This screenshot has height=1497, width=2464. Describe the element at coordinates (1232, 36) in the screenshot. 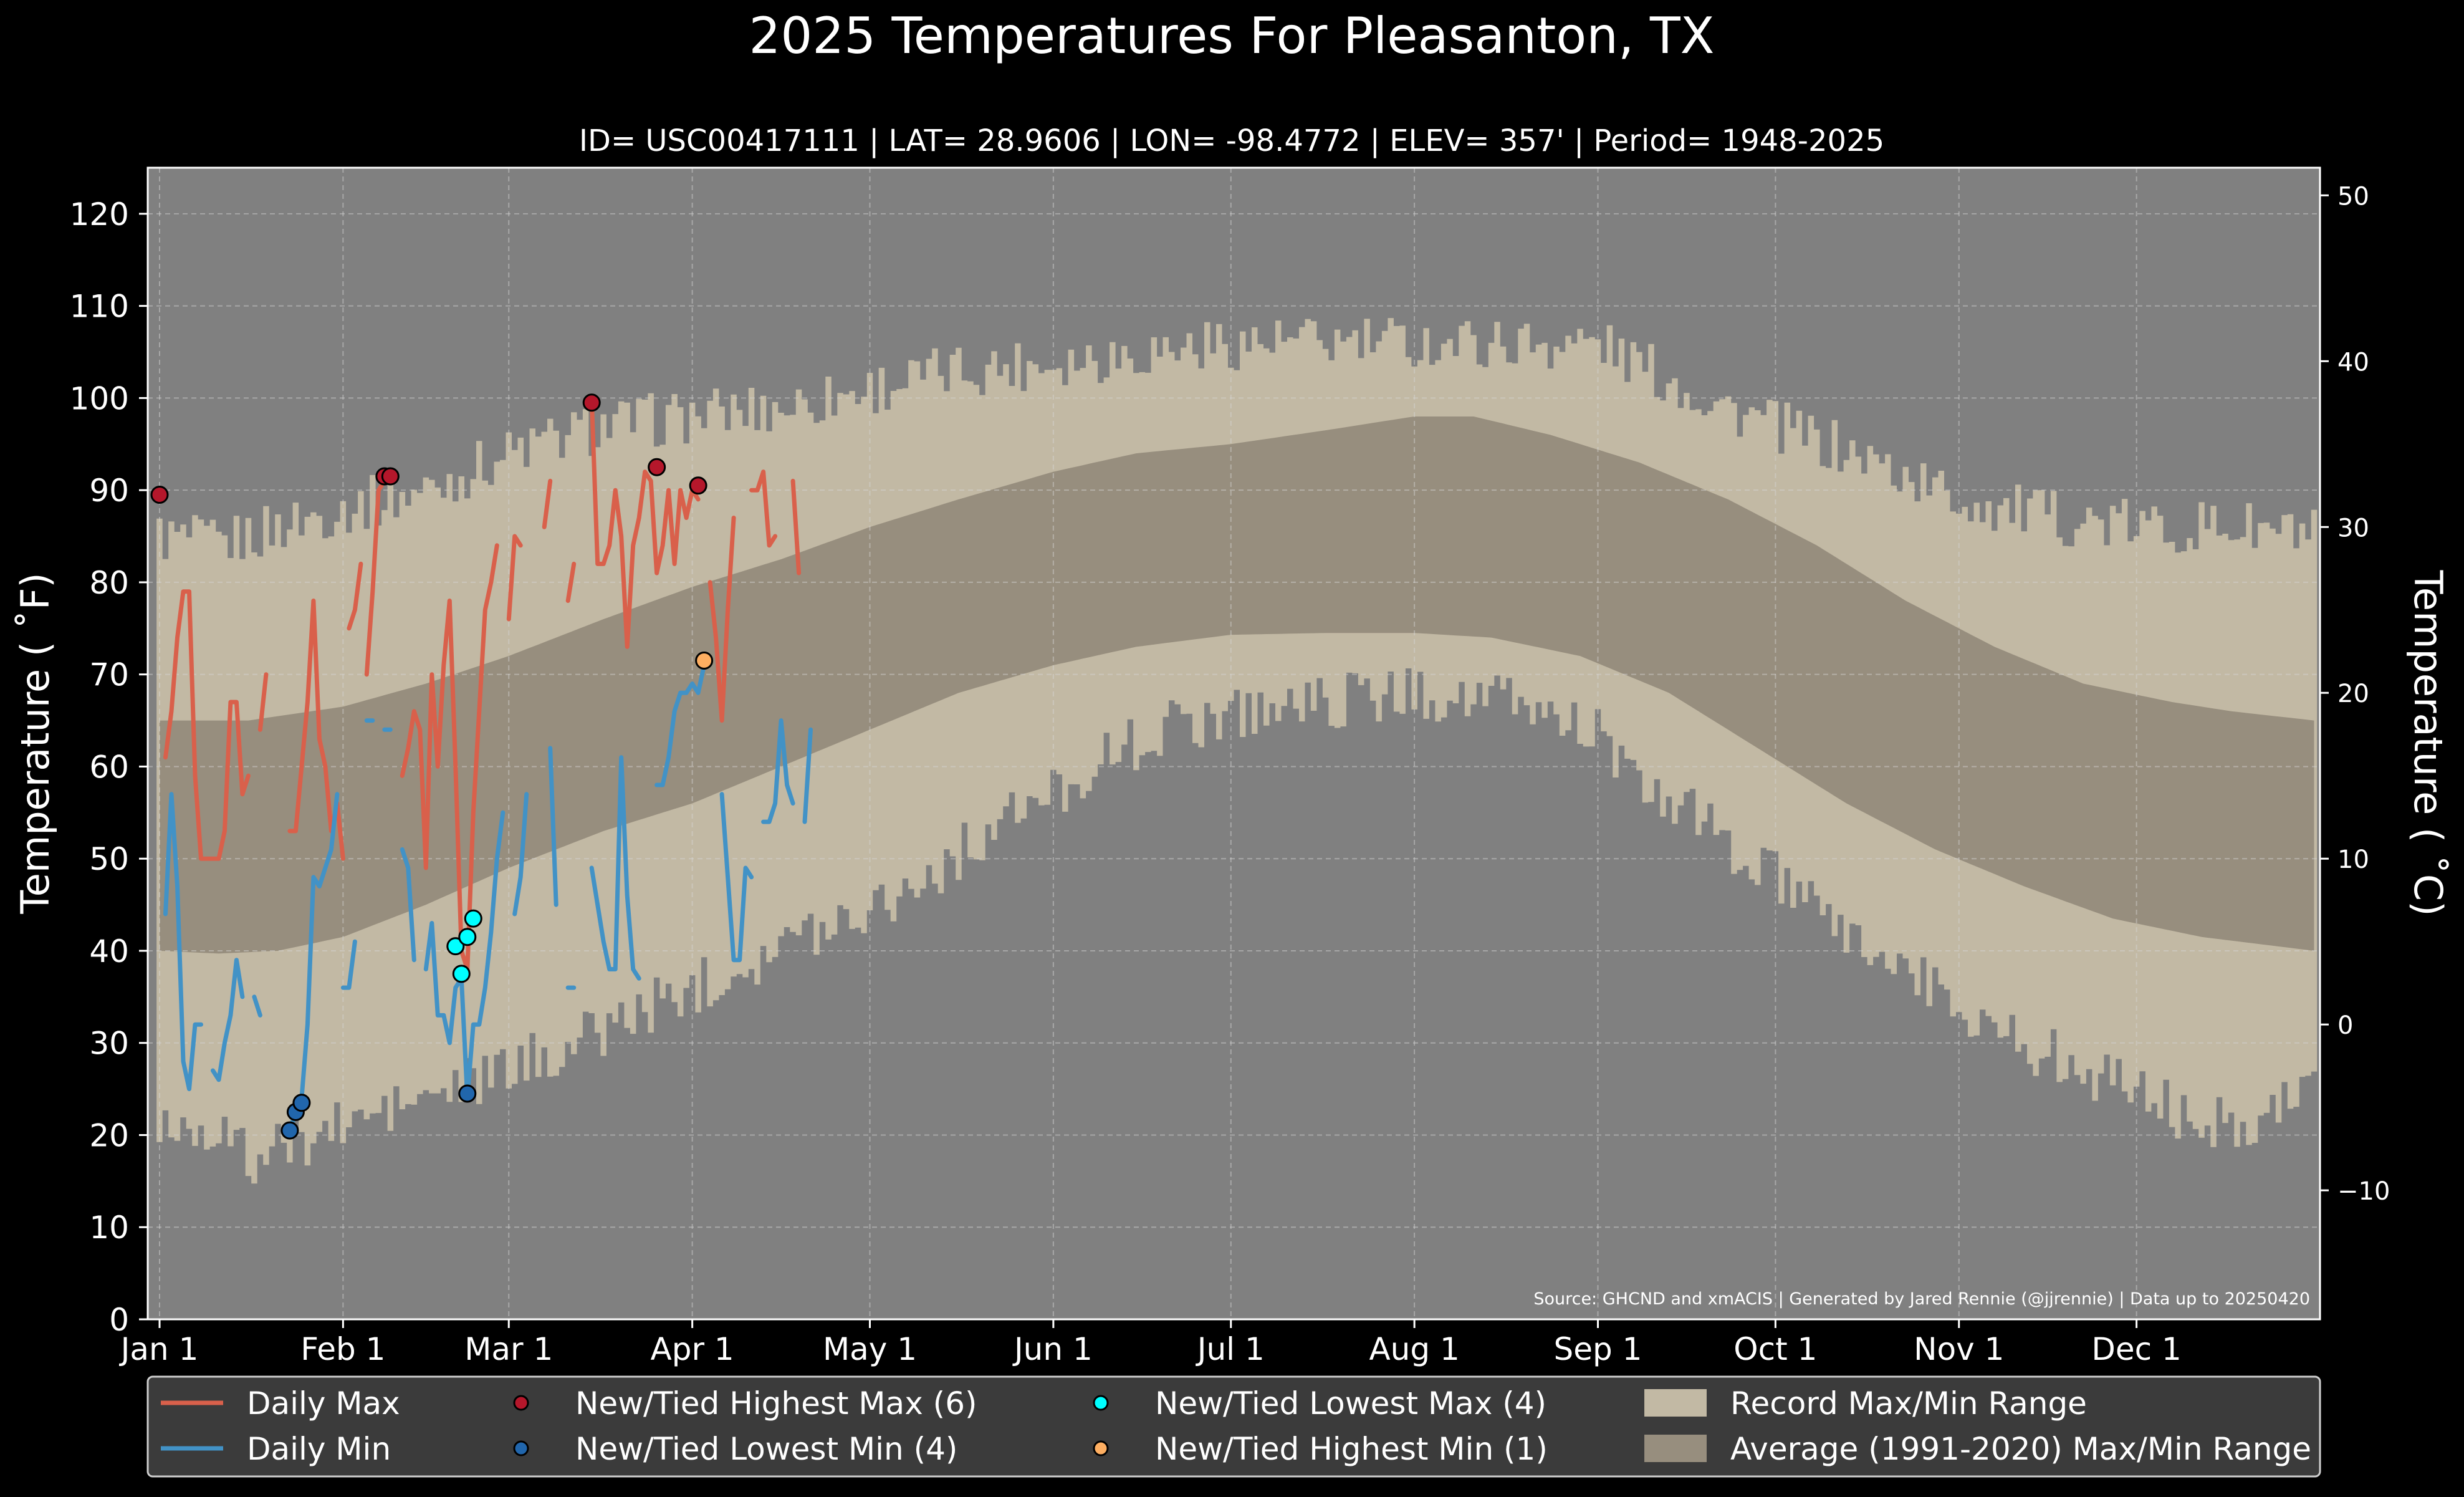

I see `chart-title: 2025 Temperatures For Pleasanton, TX` at that location.